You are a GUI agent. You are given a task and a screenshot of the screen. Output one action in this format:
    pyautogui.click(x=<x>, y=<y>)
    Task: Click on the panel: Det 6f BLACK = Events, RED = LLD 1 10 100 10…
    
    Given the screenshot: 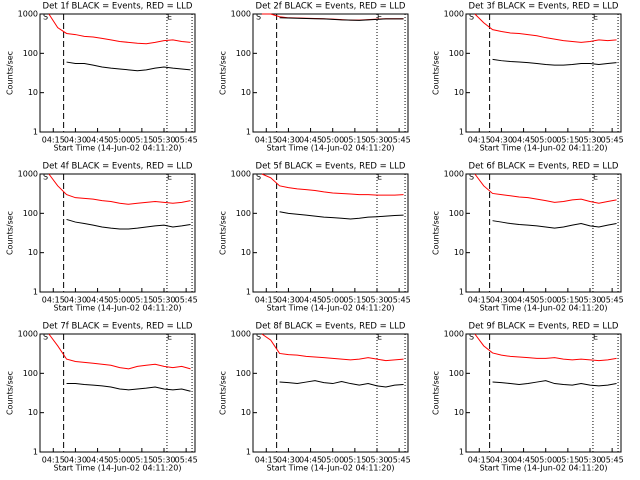 What is the action you would take?
    pyautogui.click(x=528, y=237)
    